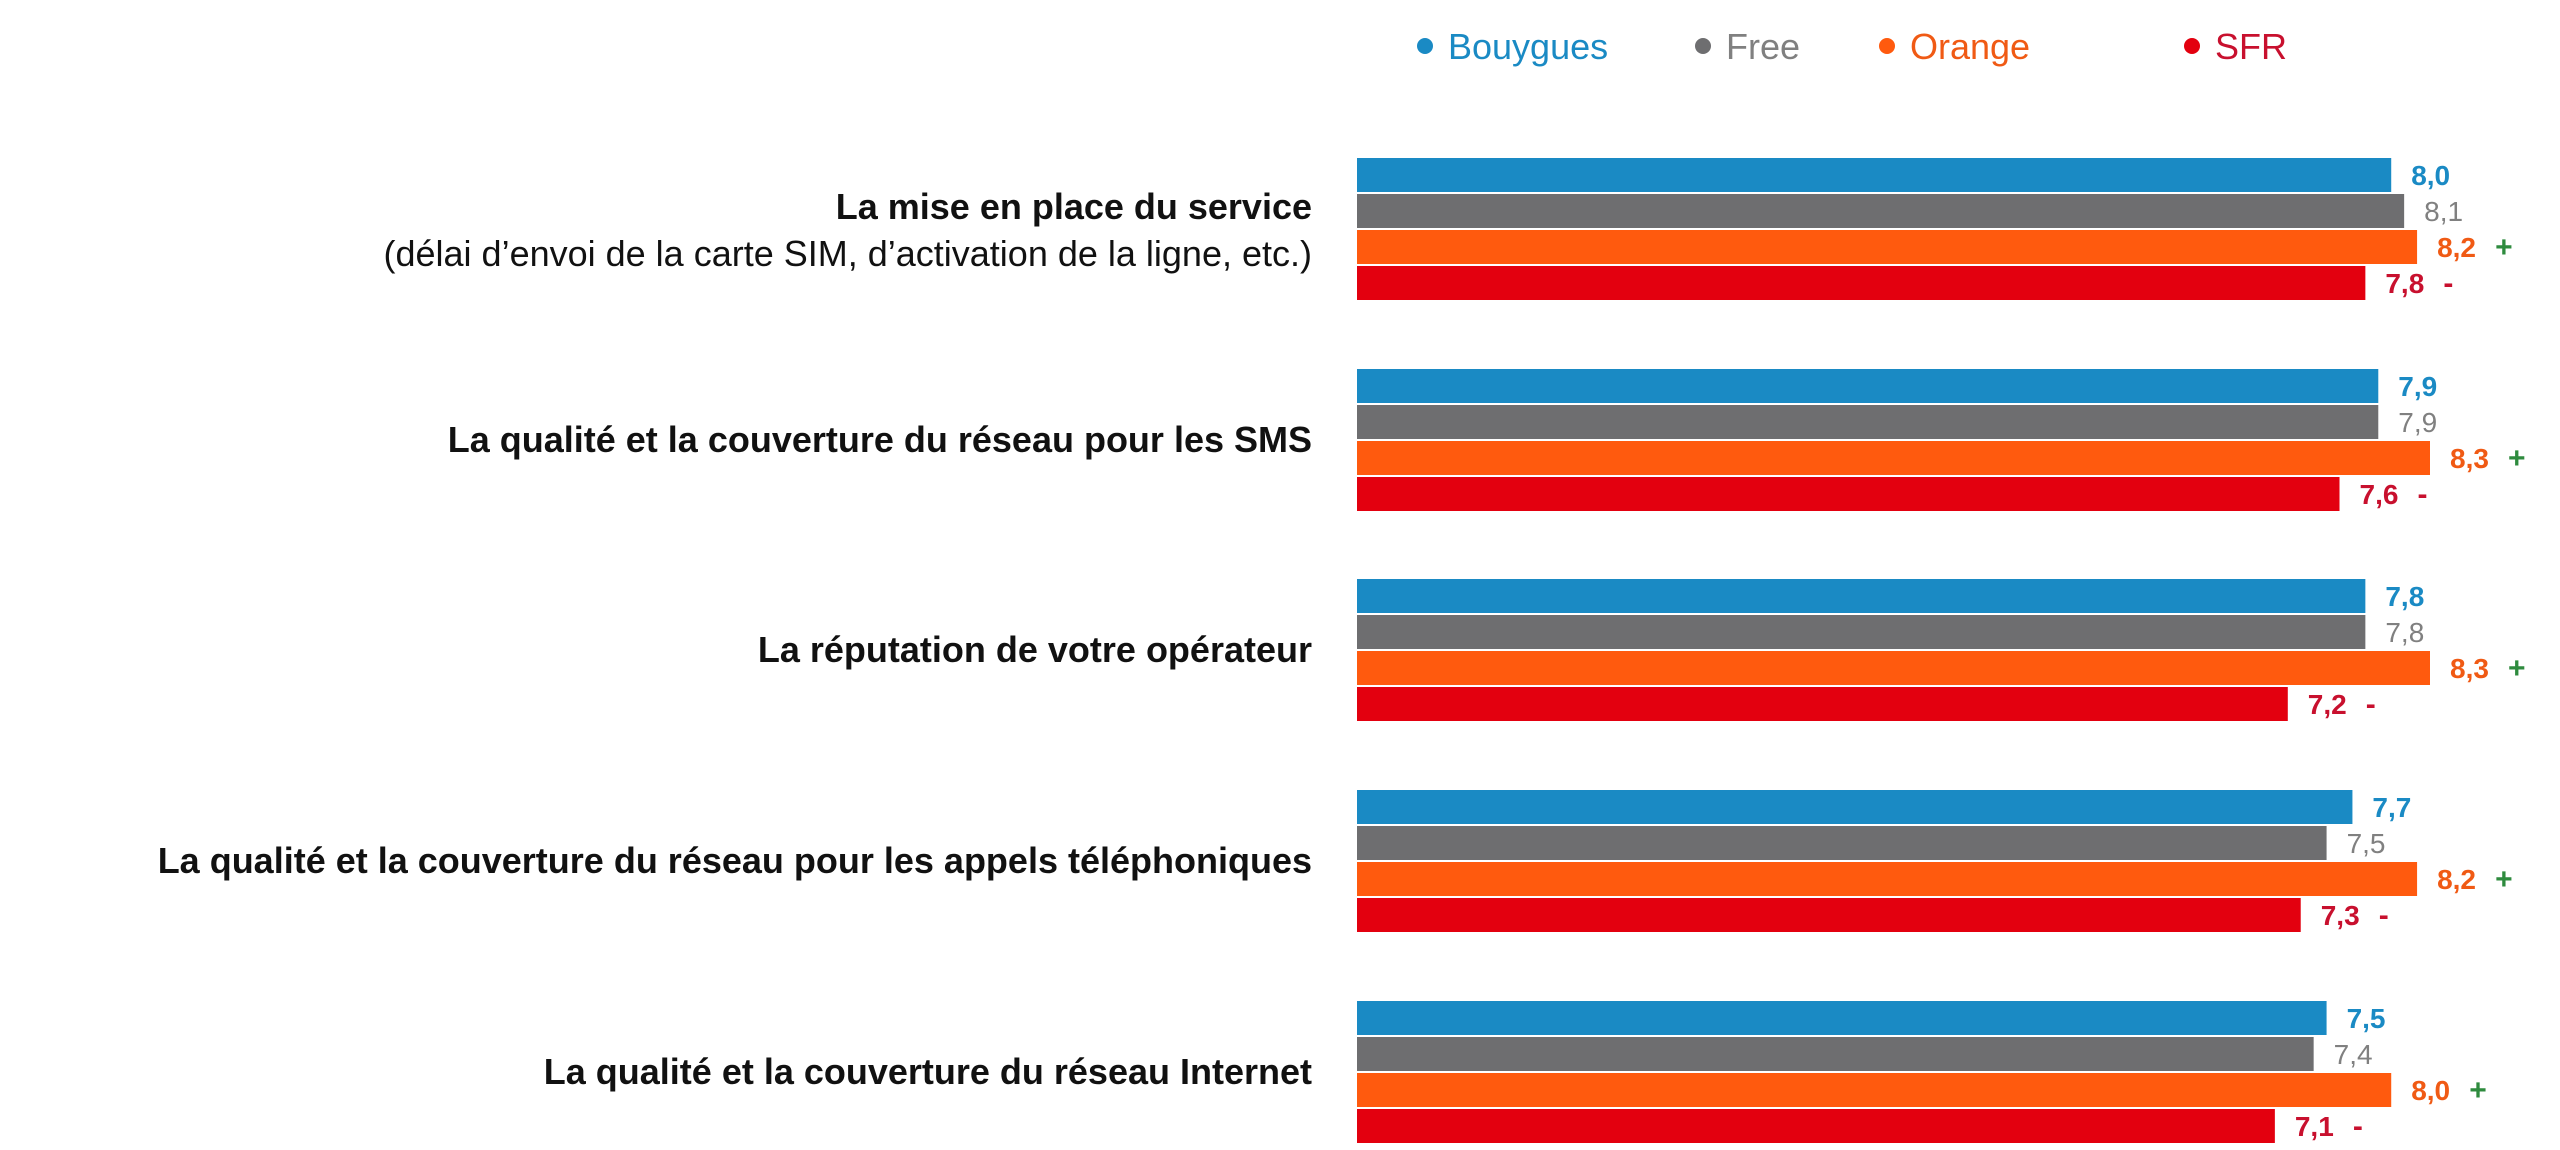 This screenshot has width=2560, height=1150. What do you see at coordinates (2366, 1018) in the screenshot?
I see `value-label-bouygues: 7,5` at bounding box center [2366, 1018].